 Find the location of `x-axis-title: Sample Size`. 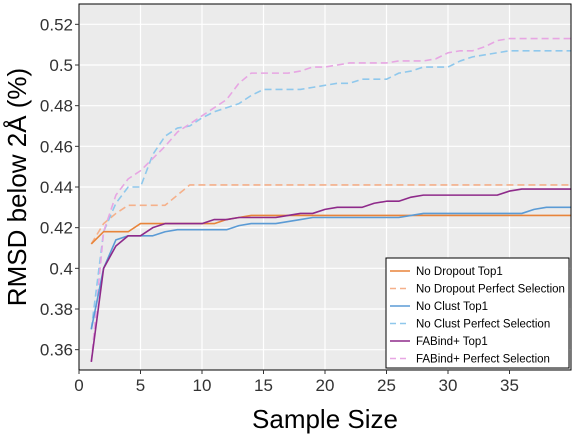

x-axis-title: Sample Size is located at coordinates (325, 419).